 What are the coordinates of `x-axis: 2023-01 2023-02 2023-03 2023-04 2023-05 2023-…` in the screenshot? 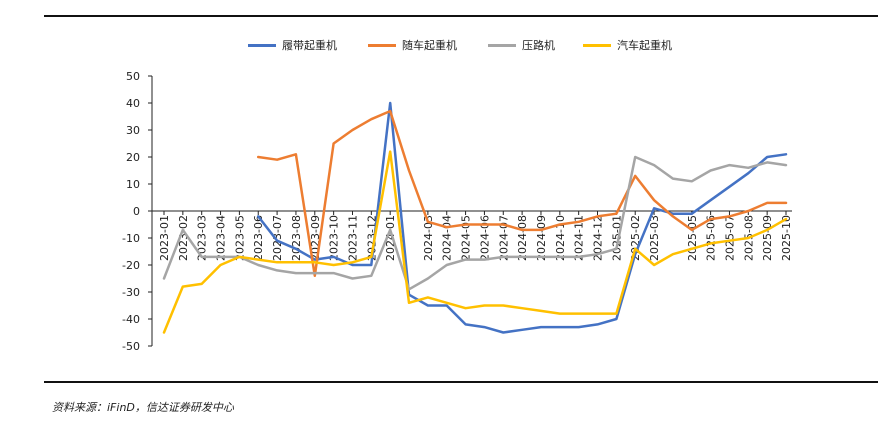 It's located at (472, 235).